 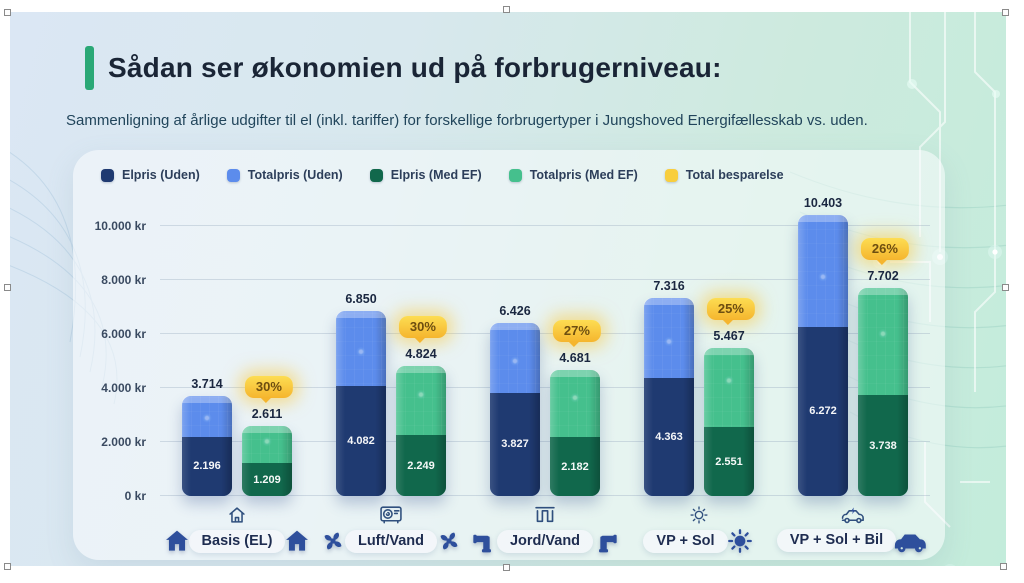 What do you see at coordinates (7, 12) in the screenshot?
I see `selection-handle-top-left` at bounding box center [7, 12].